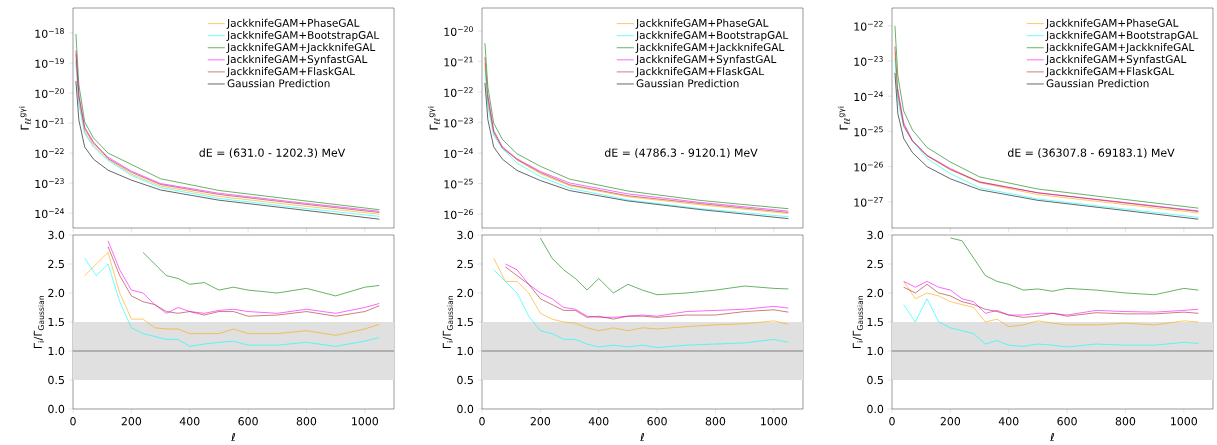 Image resolution: width=1217 pixels, height=445 pixels. What do you see at coordinates (868, 201) in the screenshot?
I see `y-tick-label: 10$^{−27}$` at bounding box center [868, 201].